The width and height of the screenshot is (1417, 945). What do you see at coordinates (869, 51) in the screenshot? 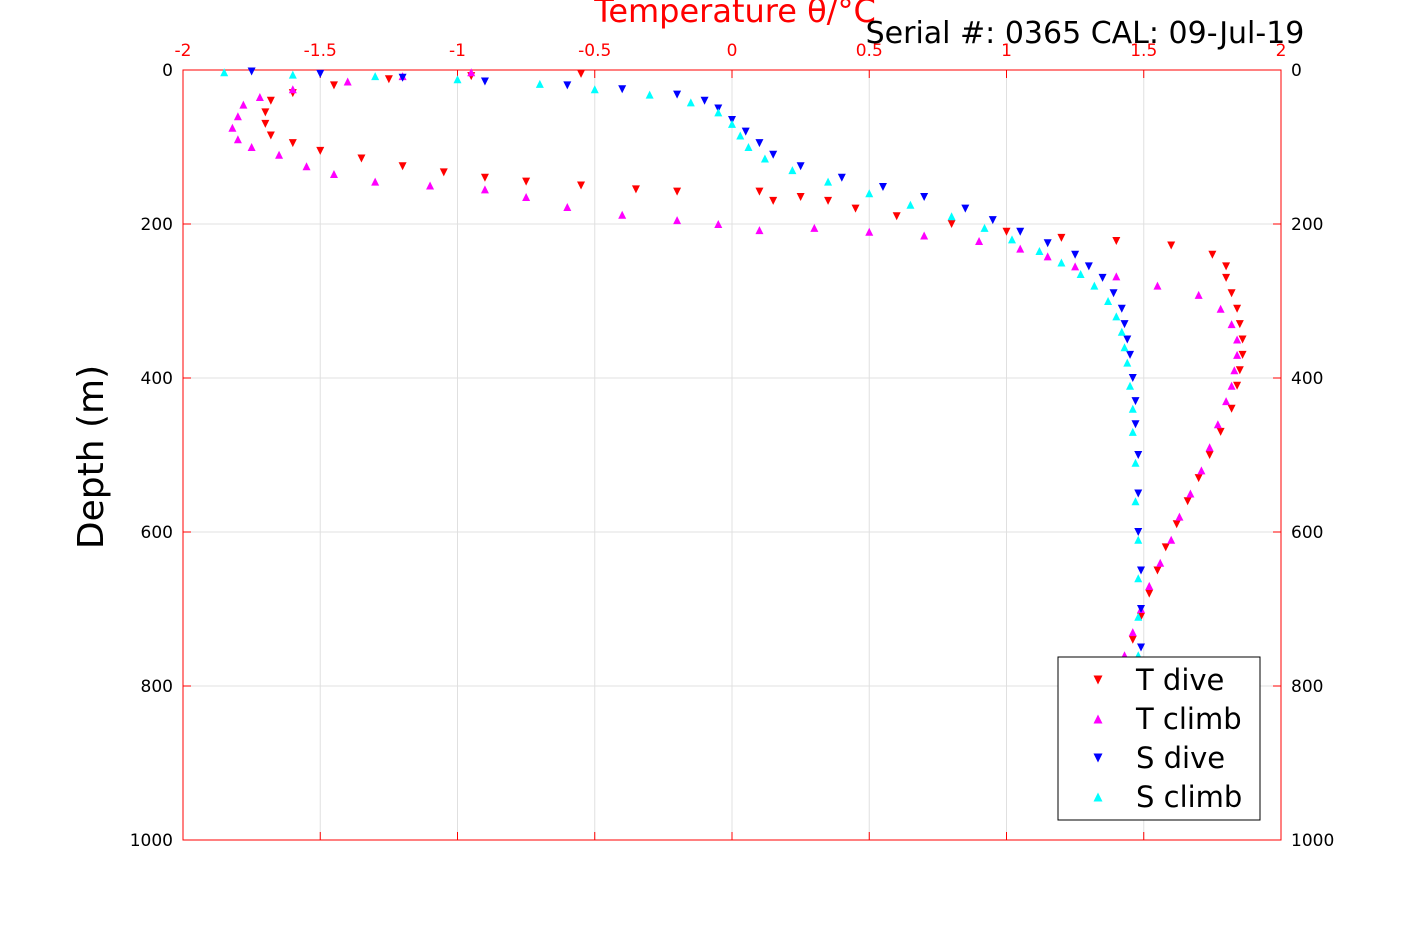
I see `x-tick-label: 0.5` at bounding box center [869, 51].